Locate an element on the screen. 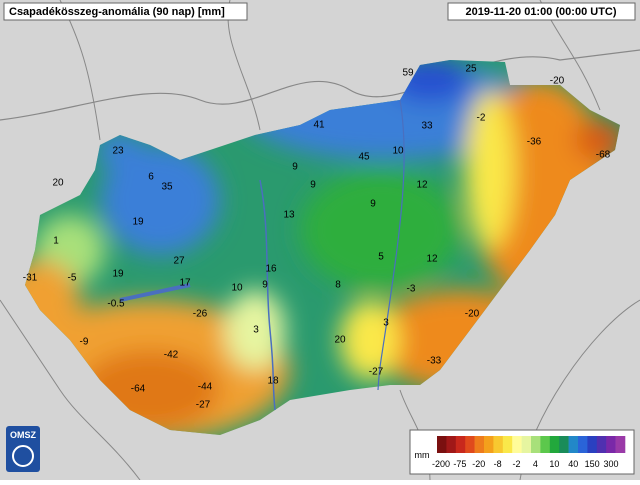 The image size is (640, 485). legend: -200 -75 -20 -8 -2 4 10 40 150 300 is located at coordinates (529, 452).